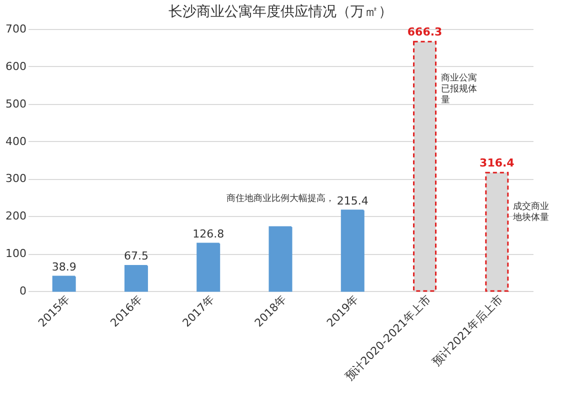 The height and width of the screenshot is (400, 574). I want to click on data-label: 666.3, so click(424, 32).